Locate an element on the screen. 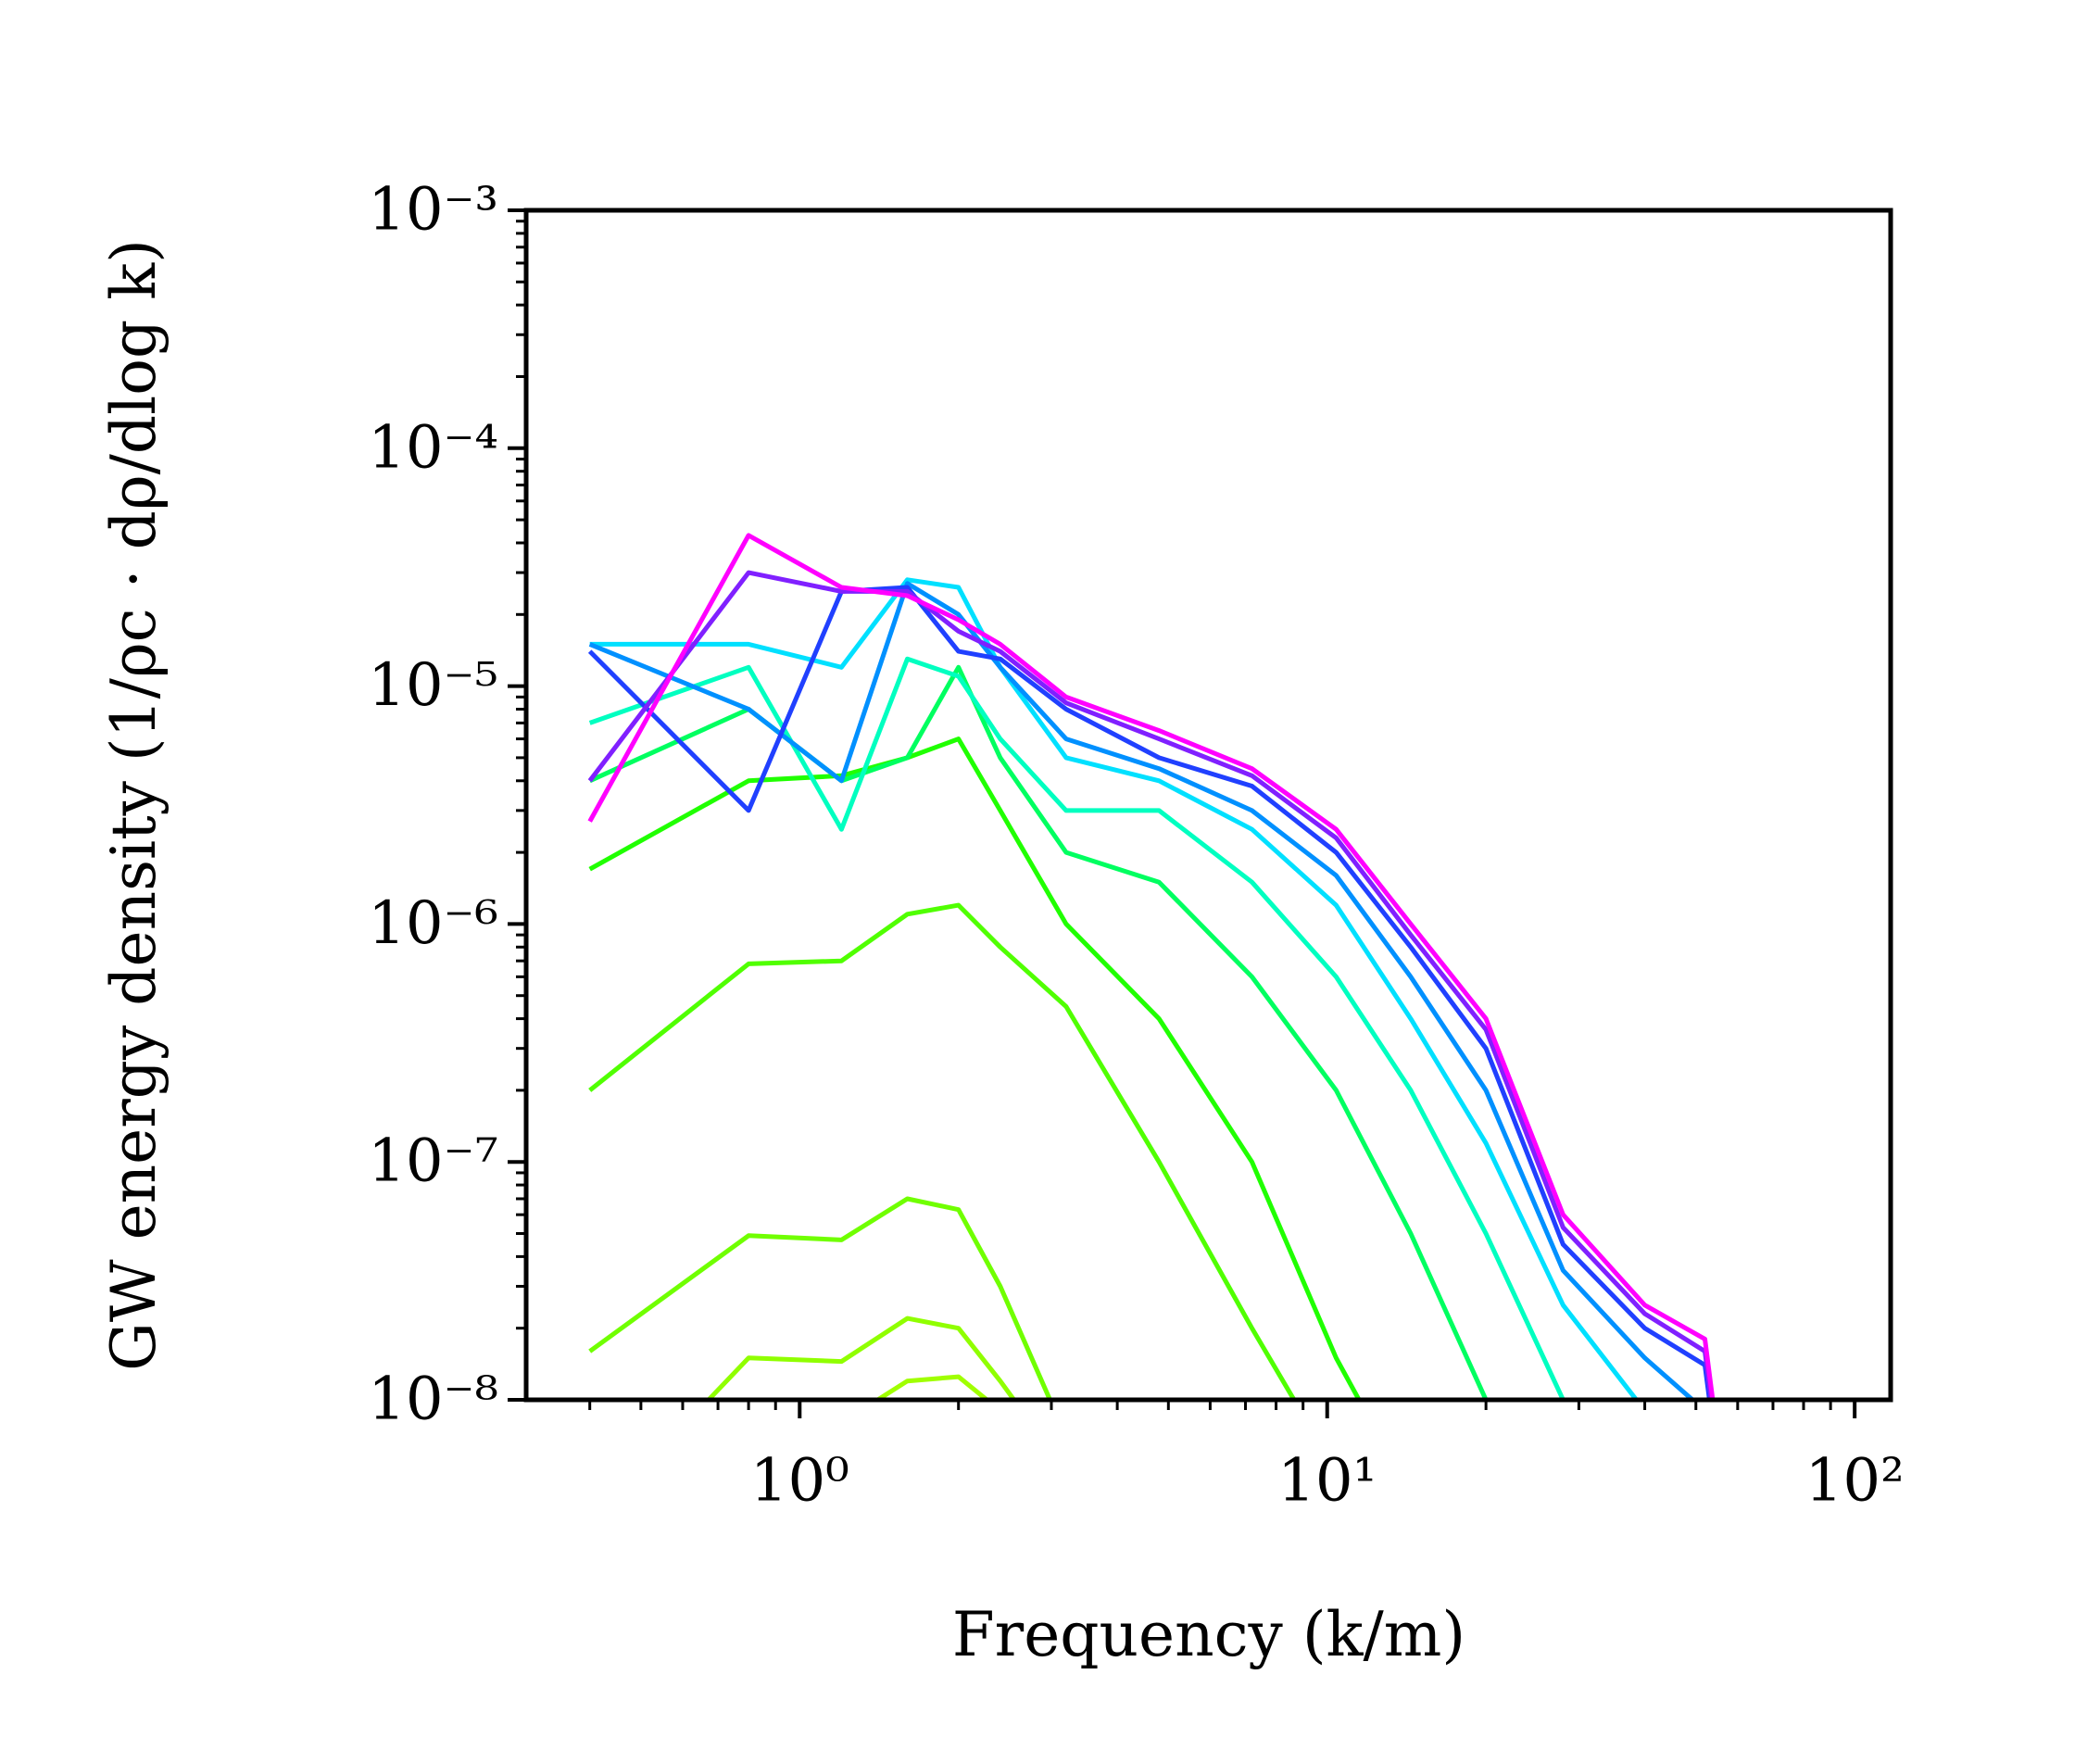 The image size is (2100, 1750). y-tick-label: 10⁻⁷ is located at coordinates (433, 1161).